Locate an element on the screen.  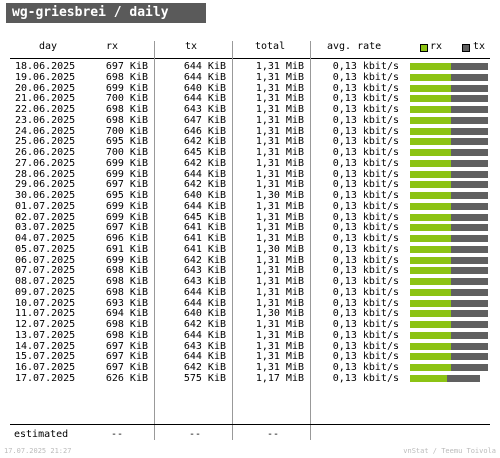
row-day: 29.06.2025 is located at coordinates (45, 184).